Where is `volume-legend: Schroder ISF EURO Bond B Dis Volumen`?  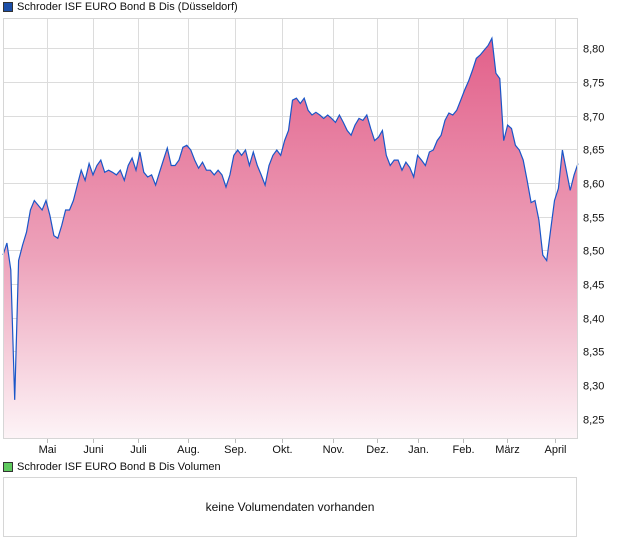 volume-legend: Schroder ISF EURO Bond B Dis Volumen is located at coordinates (112, 467).